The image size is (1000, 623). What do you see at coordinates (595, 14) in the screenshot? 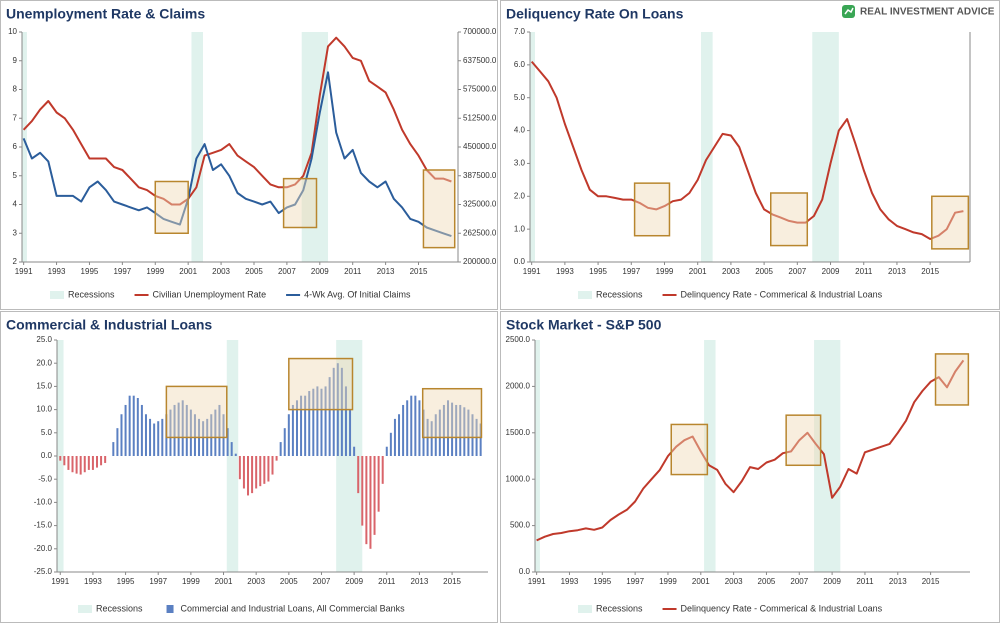
I see `chart-title: Deliquency Rate On Loans` at bounding box center [595, 14].